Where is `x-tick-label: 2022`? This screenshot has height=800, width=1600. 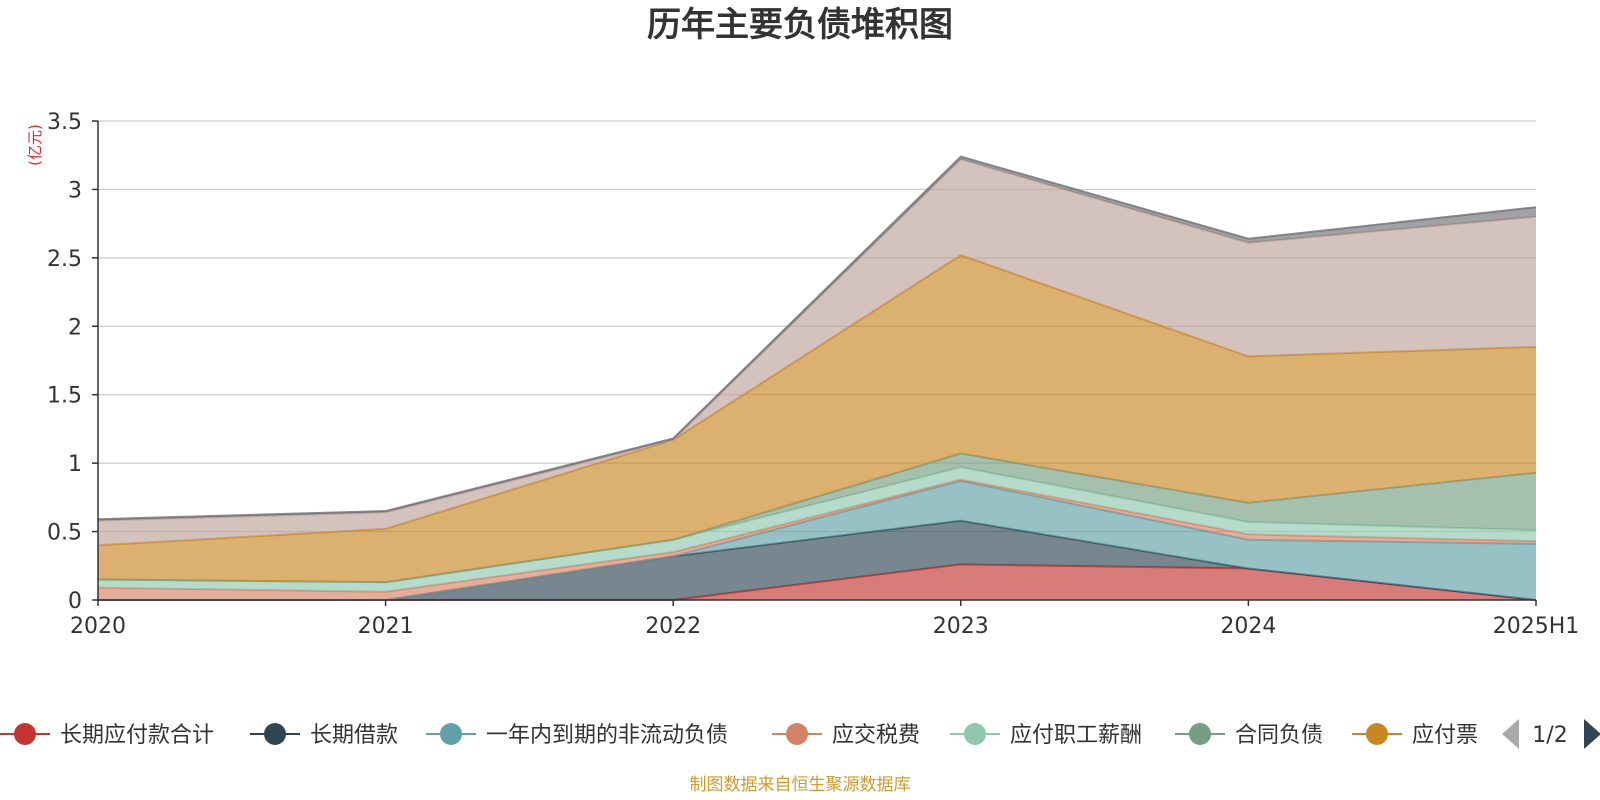
x-tick-label: 2022 is located at coordinates (673, 626).